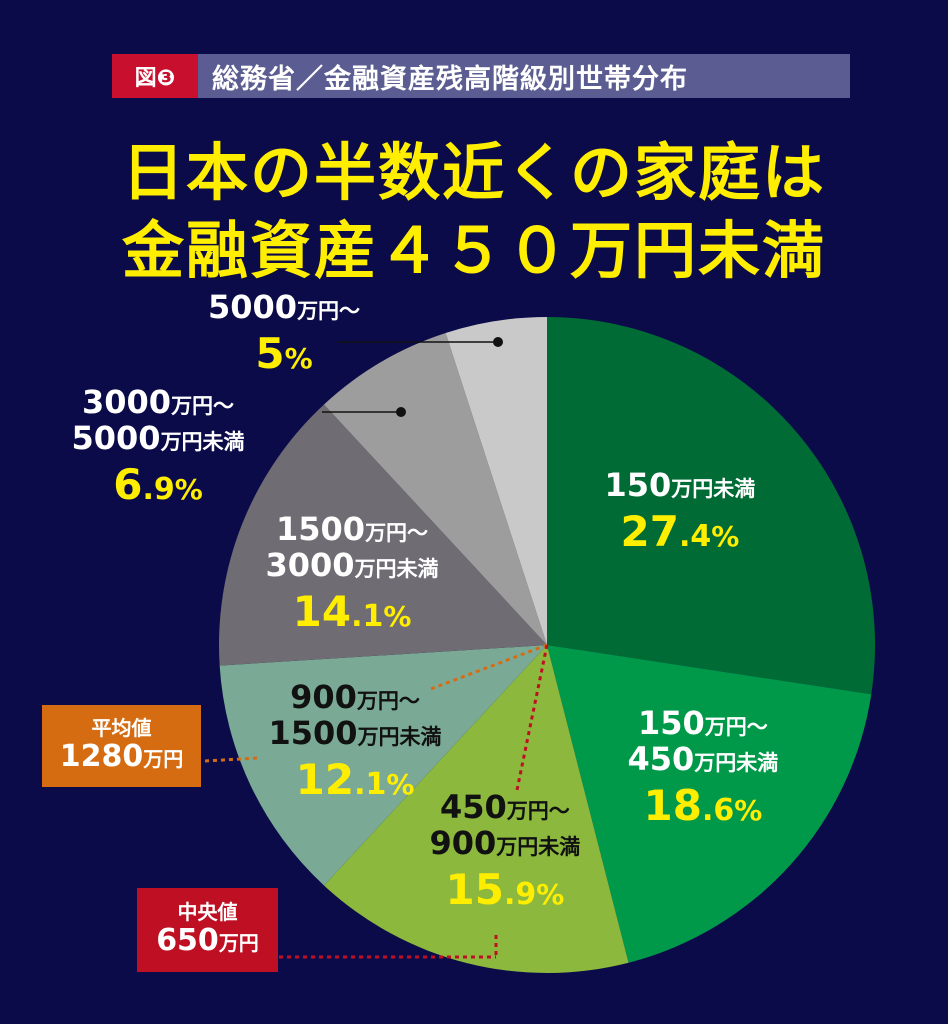  I want to click on slice-percent-4: 14.1%, so click(352, 611).